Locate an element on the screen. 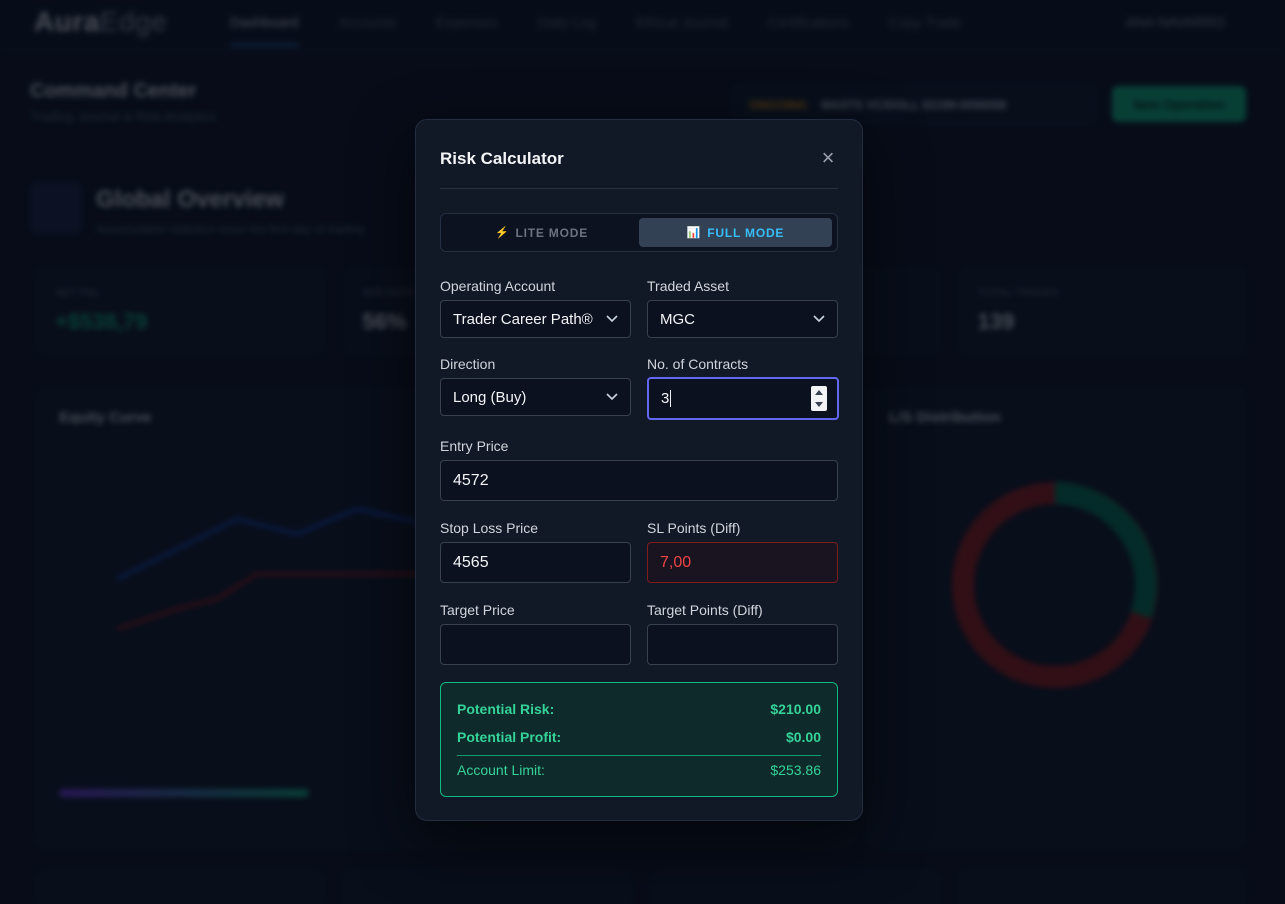  target-points-label: Target Points (Diff) is located at coordinates (705, 610).